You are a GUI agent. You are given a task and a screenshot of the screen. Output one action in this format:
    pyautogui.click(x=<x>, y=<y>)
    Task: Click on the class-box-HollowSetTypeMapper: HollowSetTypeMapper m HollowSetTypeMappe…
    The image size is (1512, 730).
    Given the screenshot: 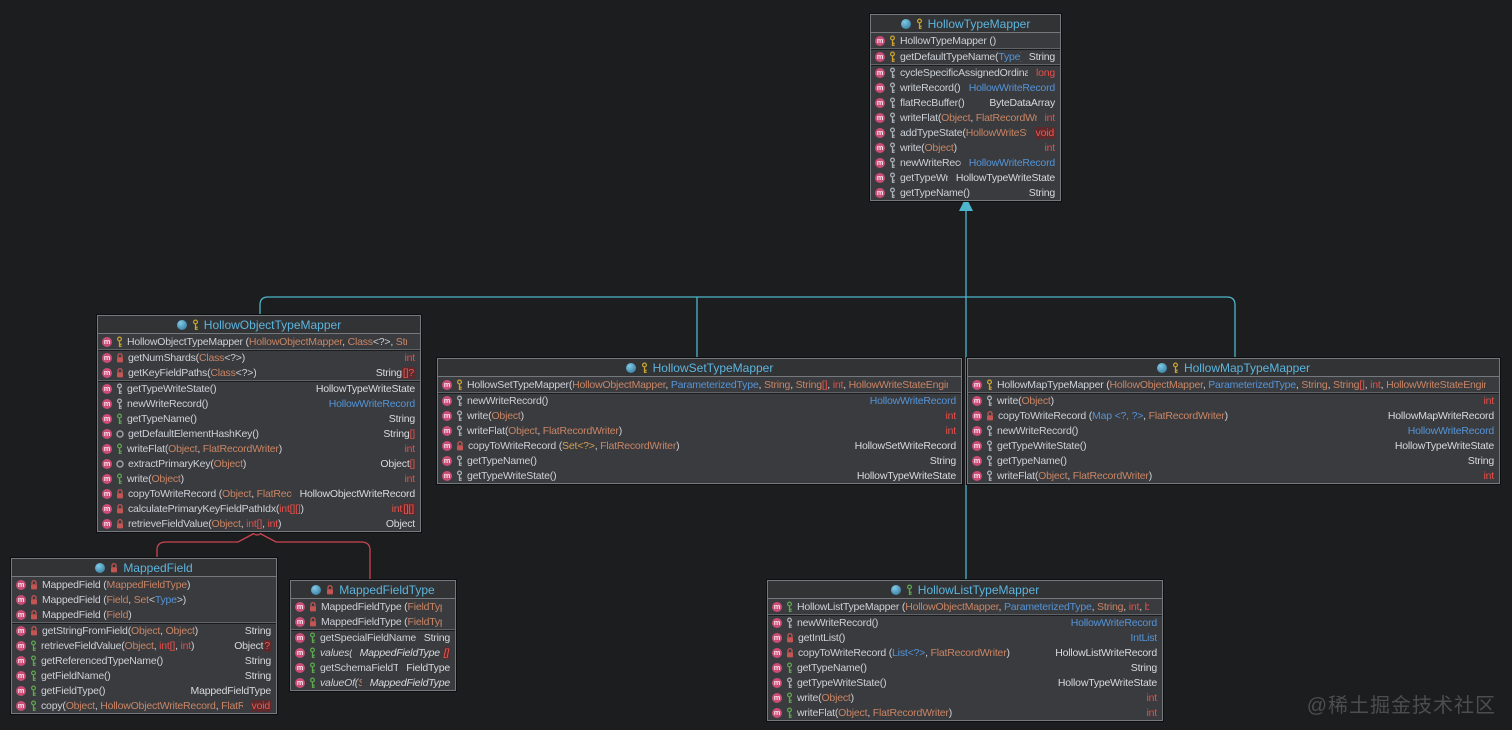 What is the action you would take?
    pyautogui.click(x=699, y=421)
    